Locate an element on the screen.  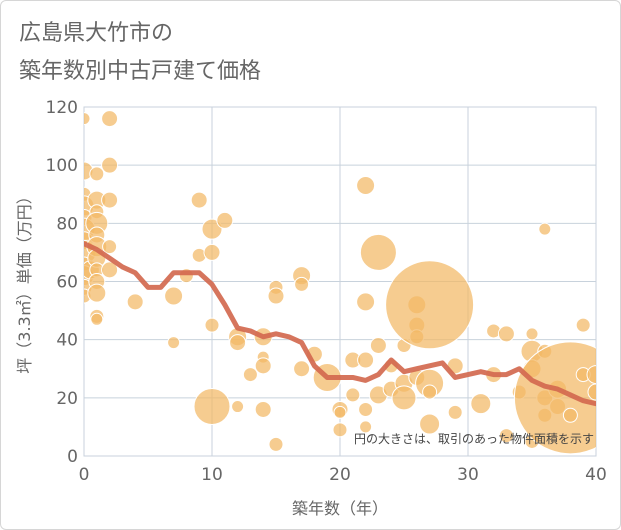
y-tick-label: 0 is located at coordinates (72, 457).